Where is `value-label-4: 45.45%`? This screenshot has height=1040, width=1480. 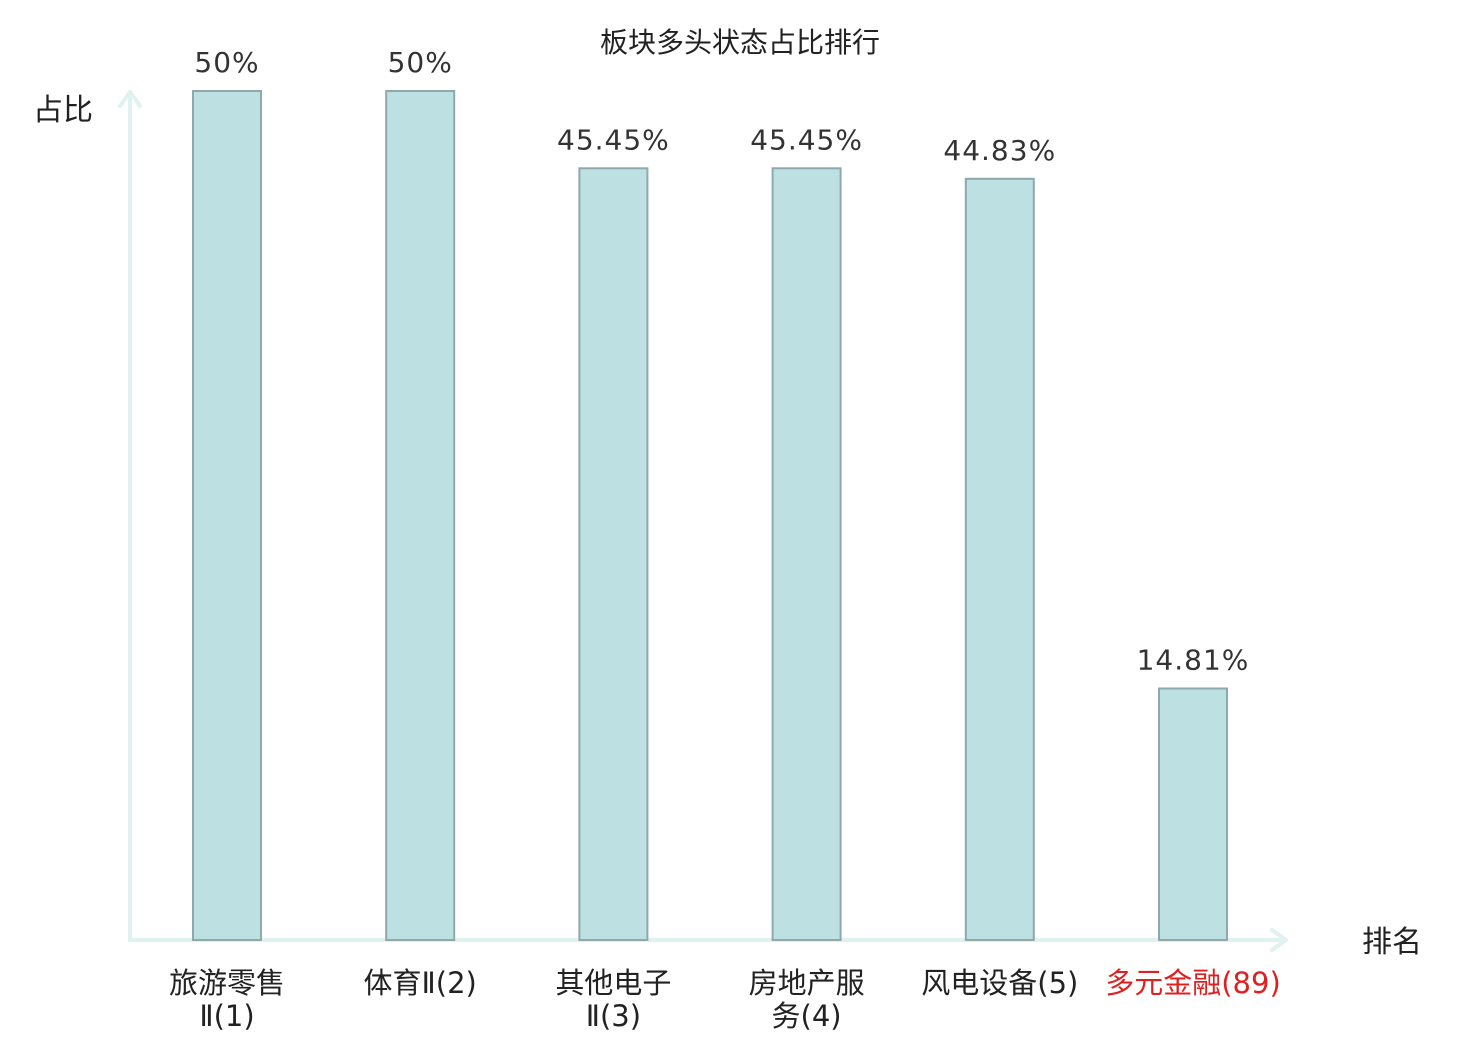
value-label-4: 45.45% is located at coordinates (806, 139).